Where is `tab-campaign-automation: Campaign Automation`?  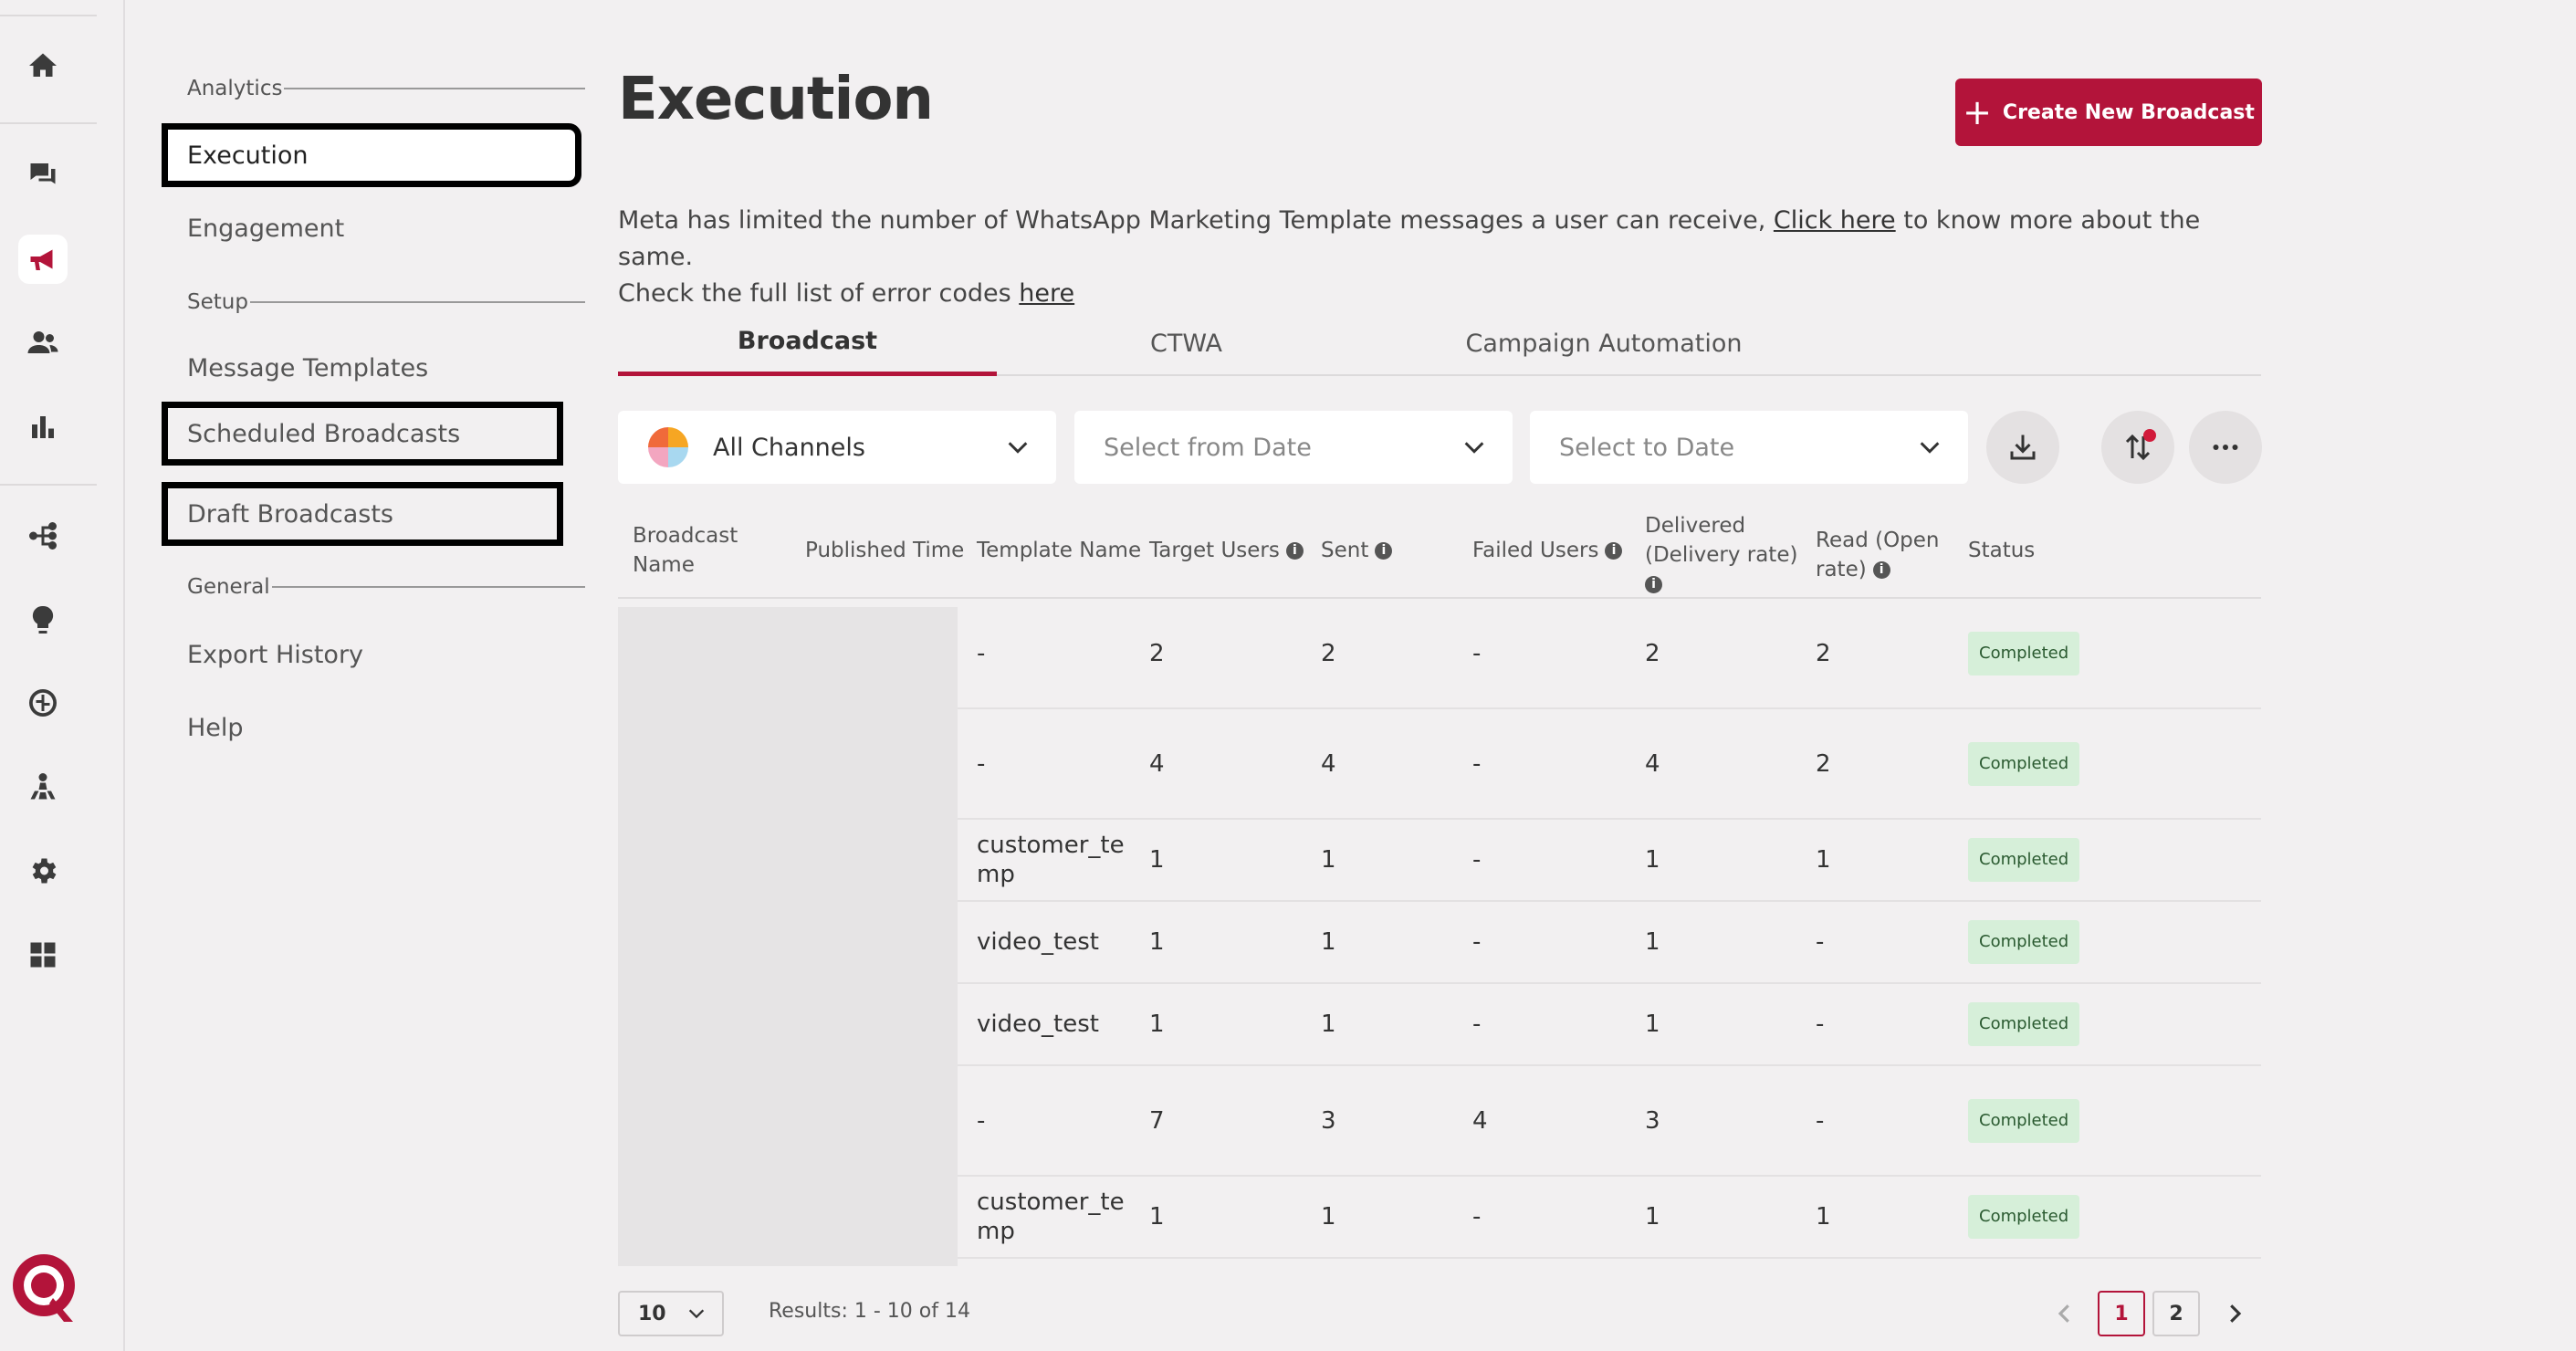
tab-campaign-automation: Campaign Automation is located at coordinates (1604, 343).